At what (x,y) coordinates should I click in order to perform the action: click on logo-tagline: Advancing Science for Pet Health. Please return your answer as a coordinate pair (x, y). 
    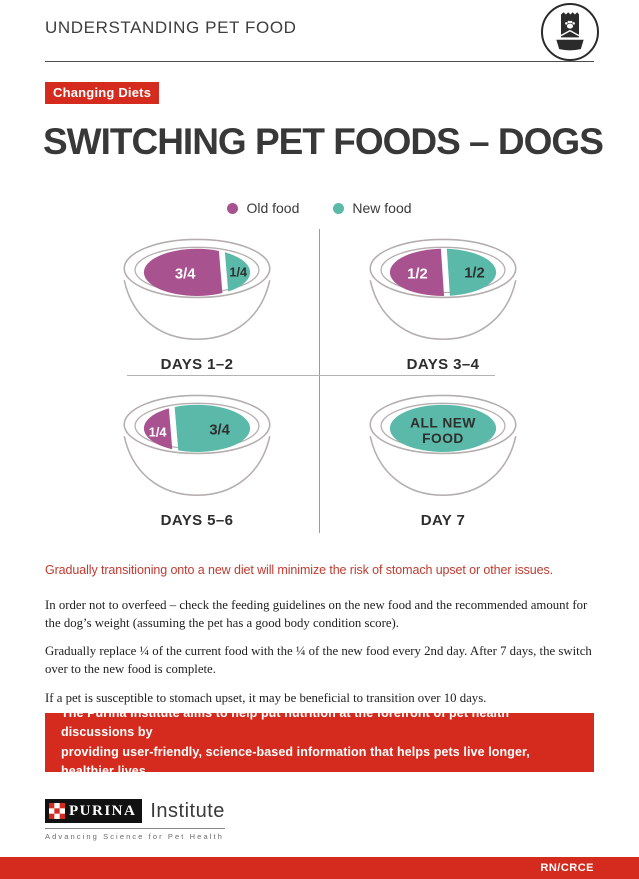
    Looking at the image, I should click on (135, 834).